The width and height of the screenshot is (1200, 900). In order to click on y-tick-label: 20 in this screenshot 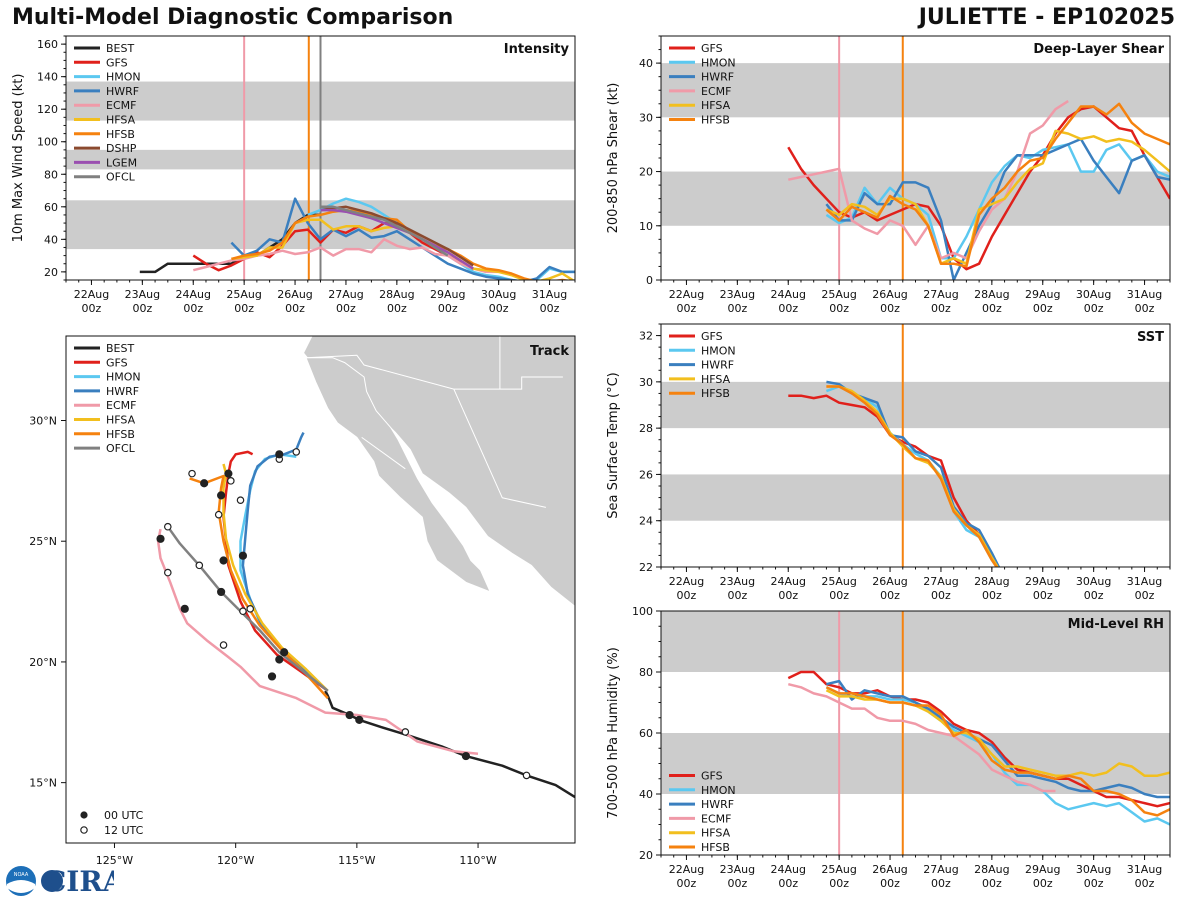, I will do `click(646, 172)`.